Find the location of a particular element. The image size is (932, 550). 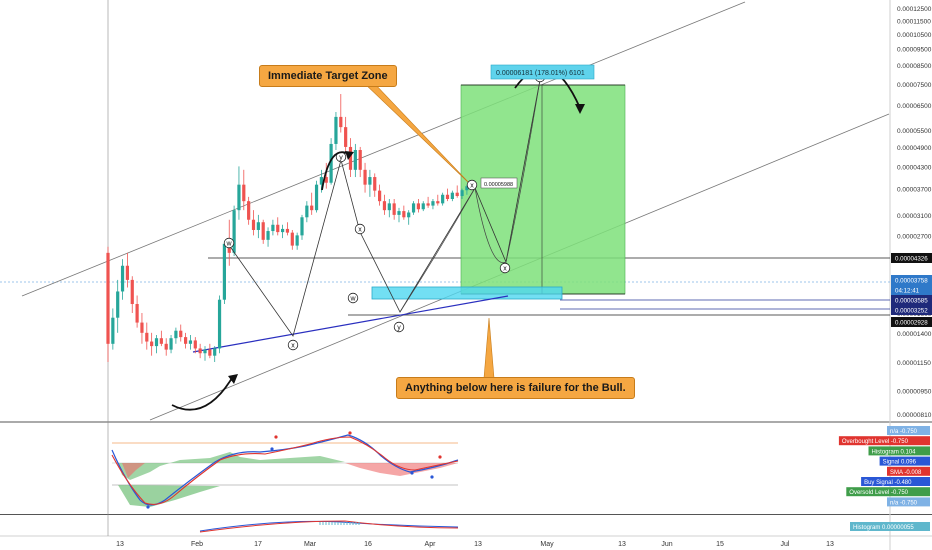

price-label-text: 04:12:41 is located at coordinates (907, 291).